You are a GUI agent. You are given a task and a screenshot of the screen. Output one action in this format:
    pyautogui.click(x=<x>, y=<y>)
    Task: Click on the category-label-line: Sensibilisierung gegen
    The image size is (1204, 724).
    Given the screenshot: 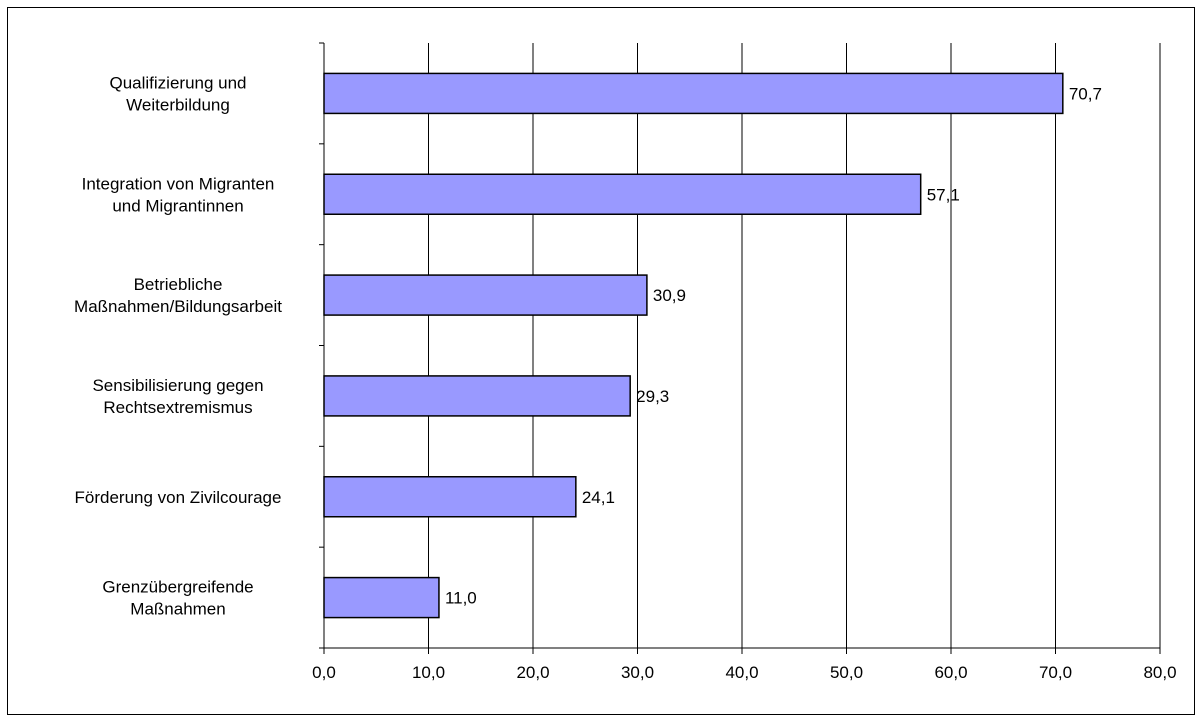 What is the action you would take?
    pyautogui.click(x=177, y=385)
    